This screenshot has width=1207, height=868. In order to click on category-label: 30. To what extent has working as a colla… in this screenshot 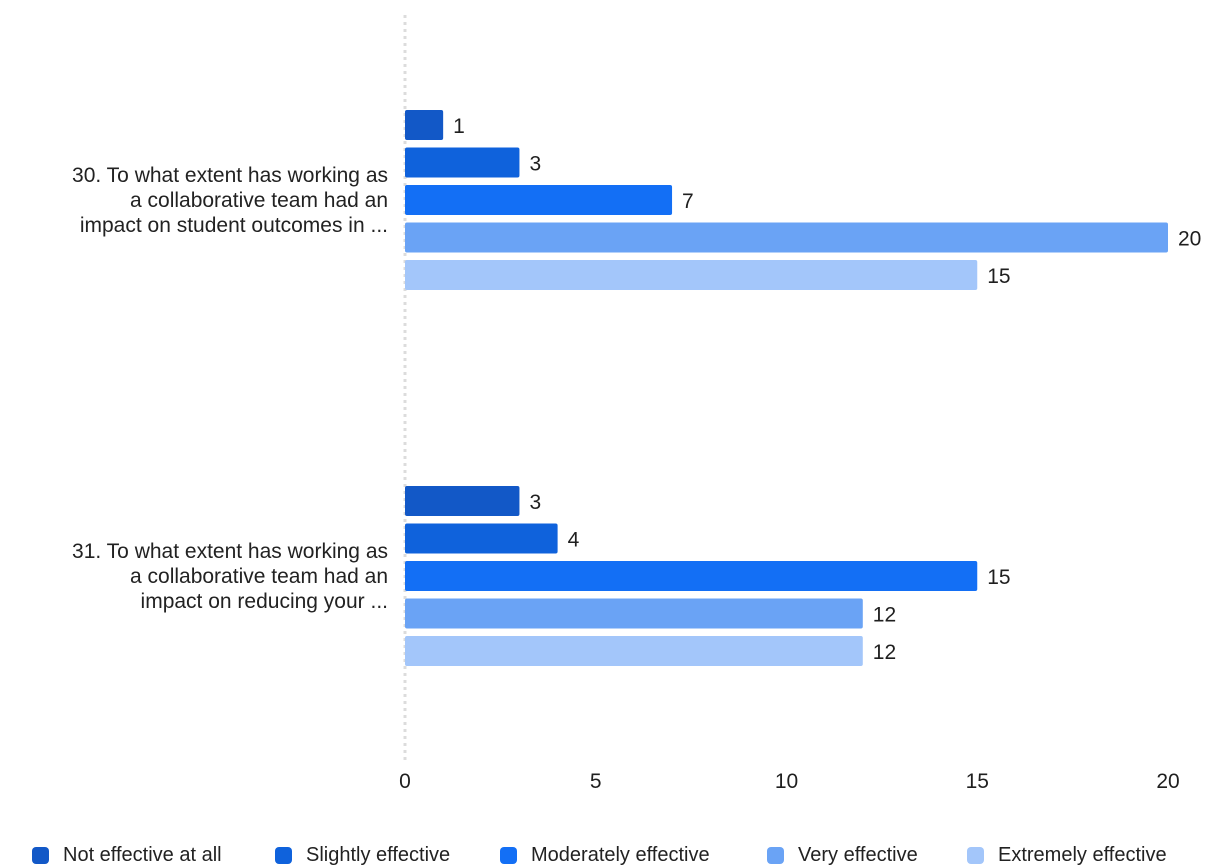, I will do `click(194, 200)`.